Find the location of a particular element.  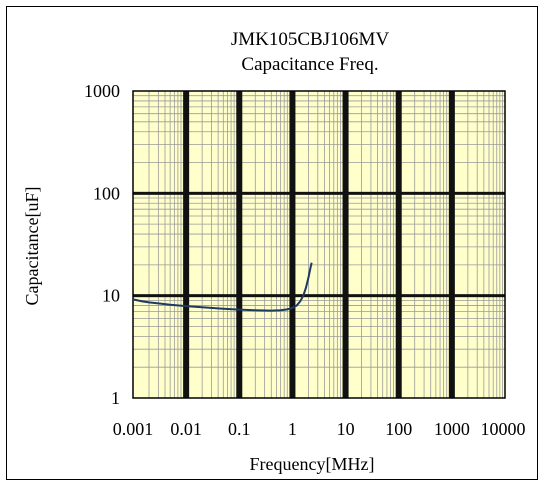

chart-subtitle: Capacitance Freq. is located at coordinates (309, 64).